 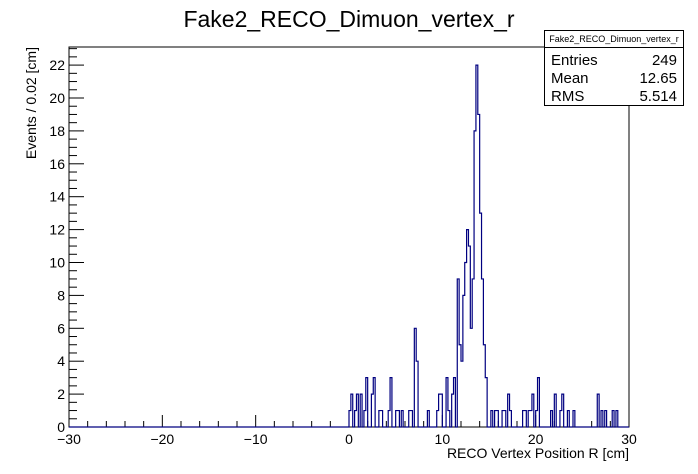 What do you see at coordinates (61, 427) in the screenshot?
I see `y-tick-label: 0` at bounding box center [61, 427].